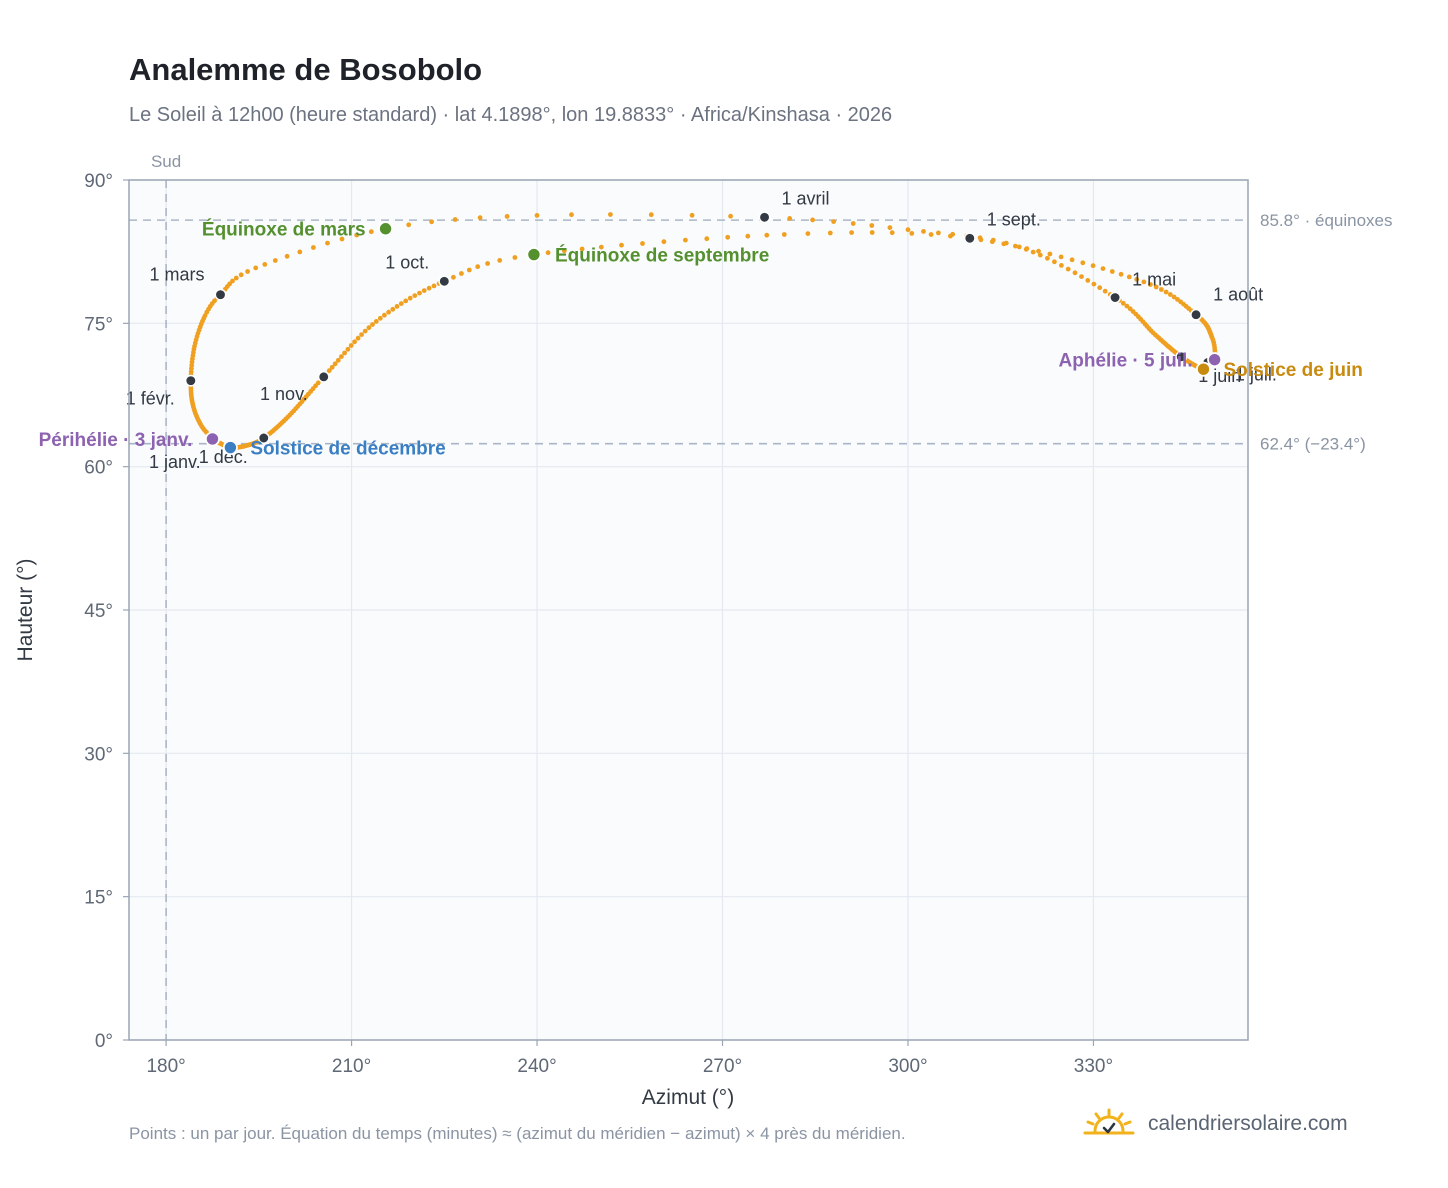  What do you see at coordinates (98, 181) in the screenshot?
I see `y-tick-label: 90°` at bounding box center [98, 181].